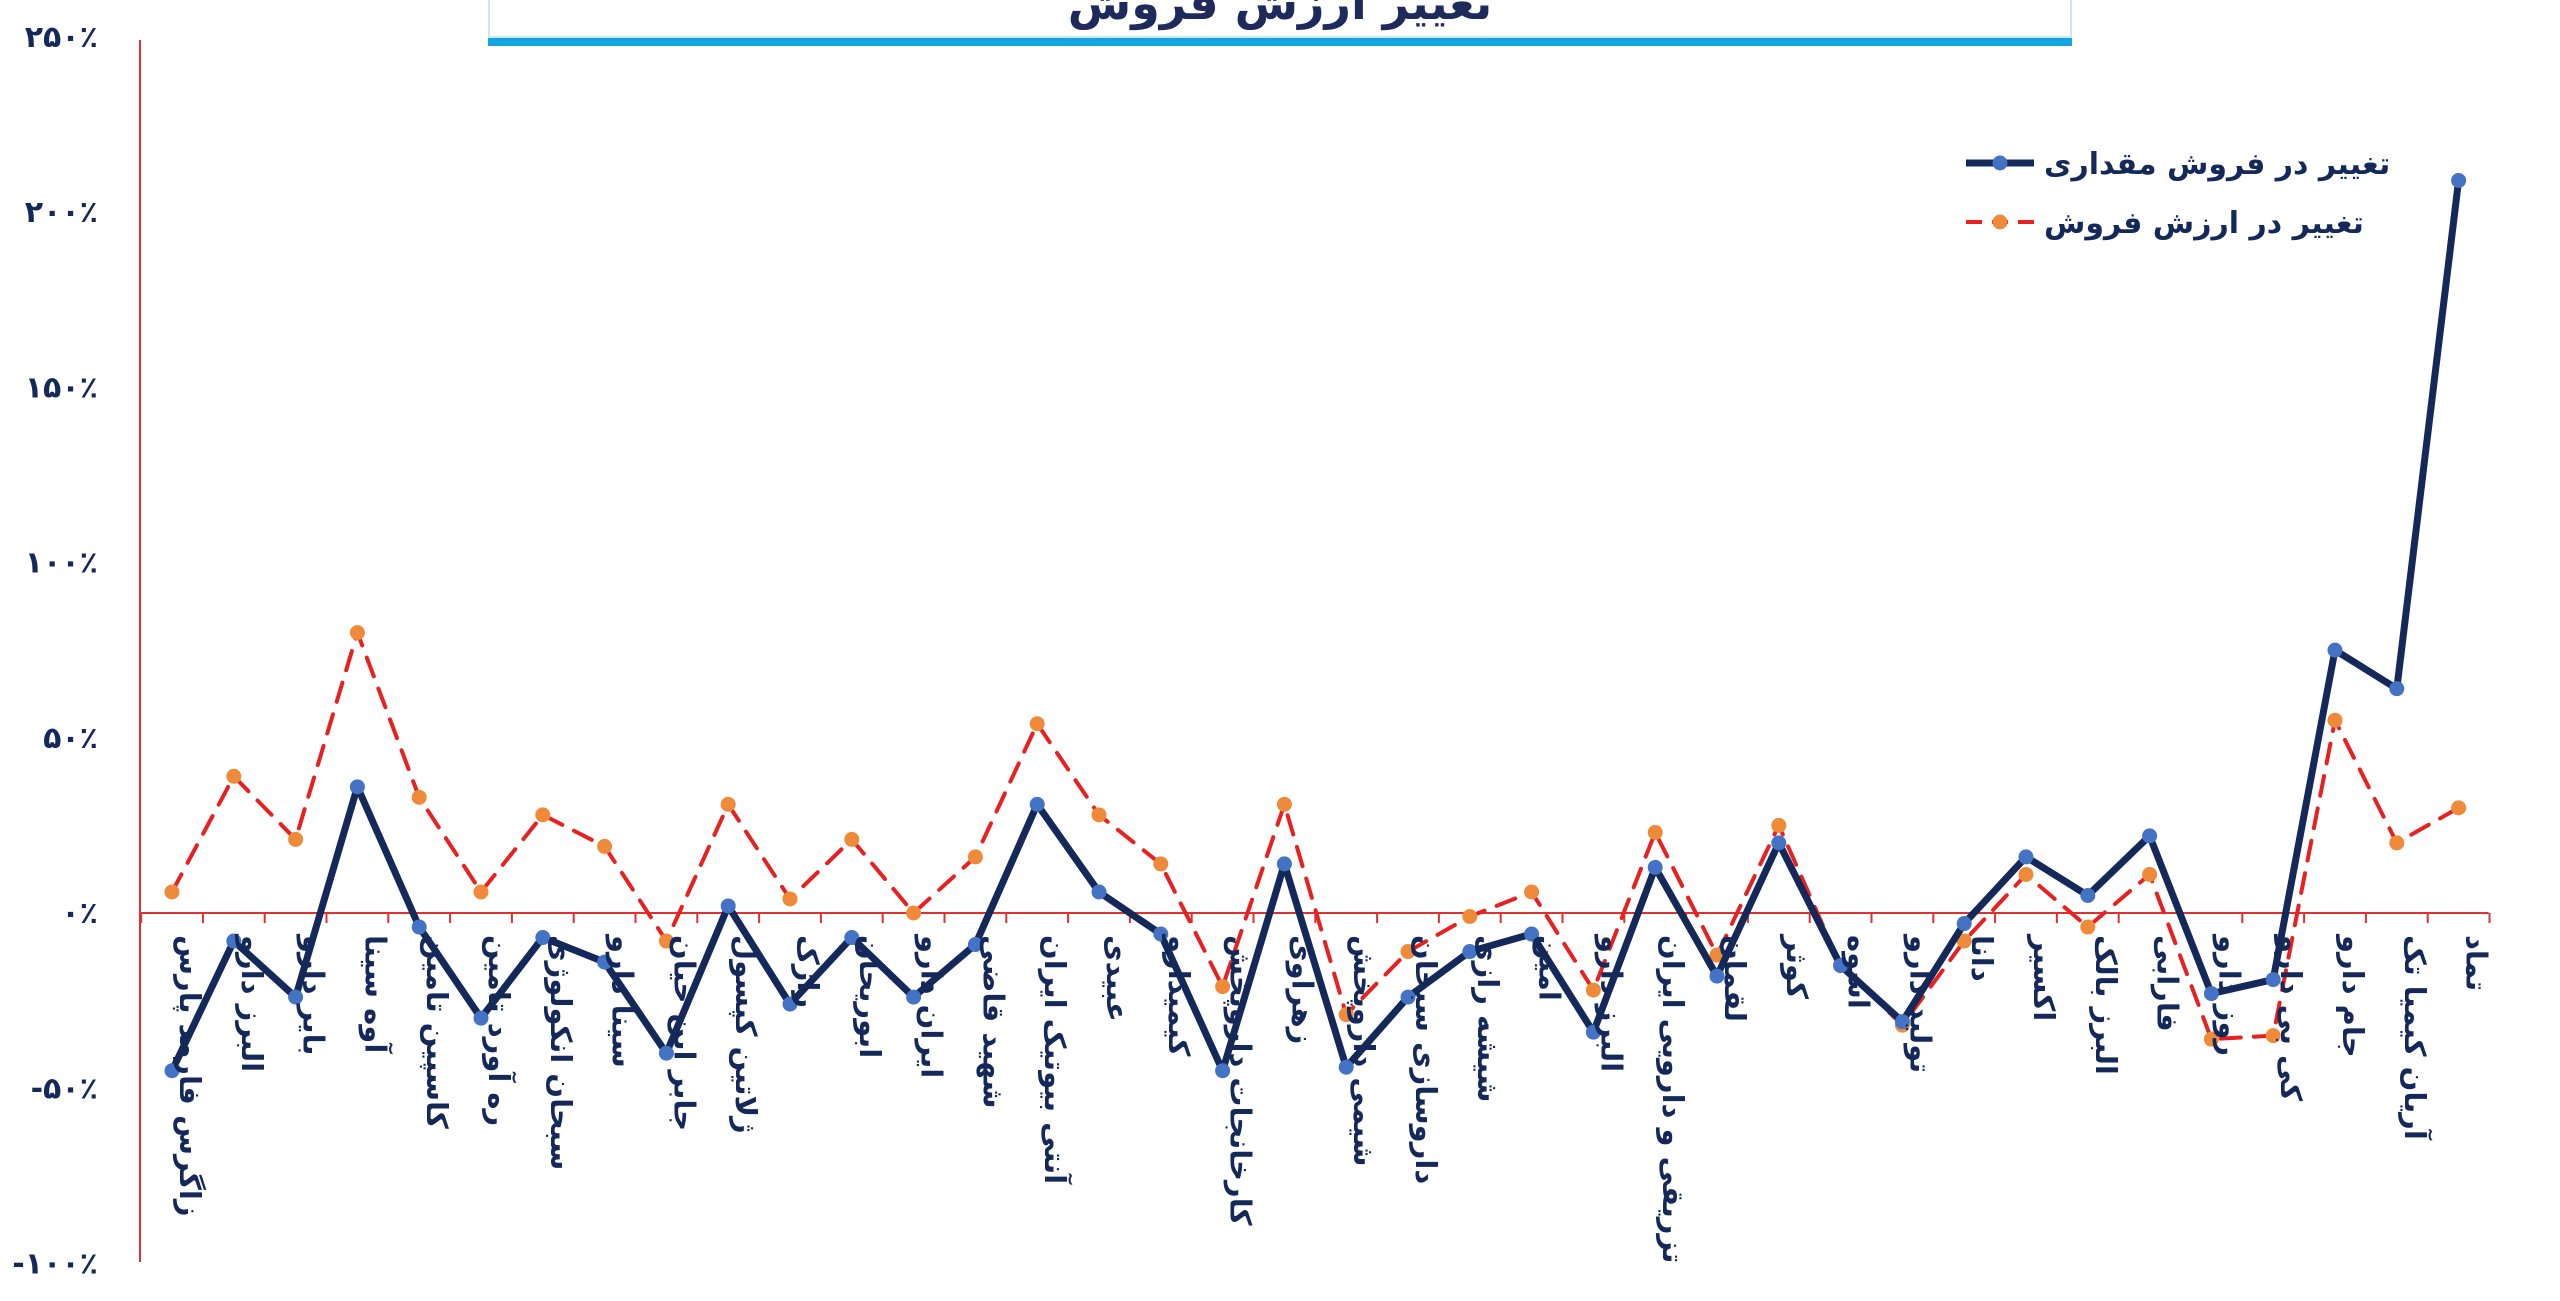 This screenshot has width=2560, height=1301. I want to click on x-tick-label: سبحان انکولوژی, so click(561, 1052).